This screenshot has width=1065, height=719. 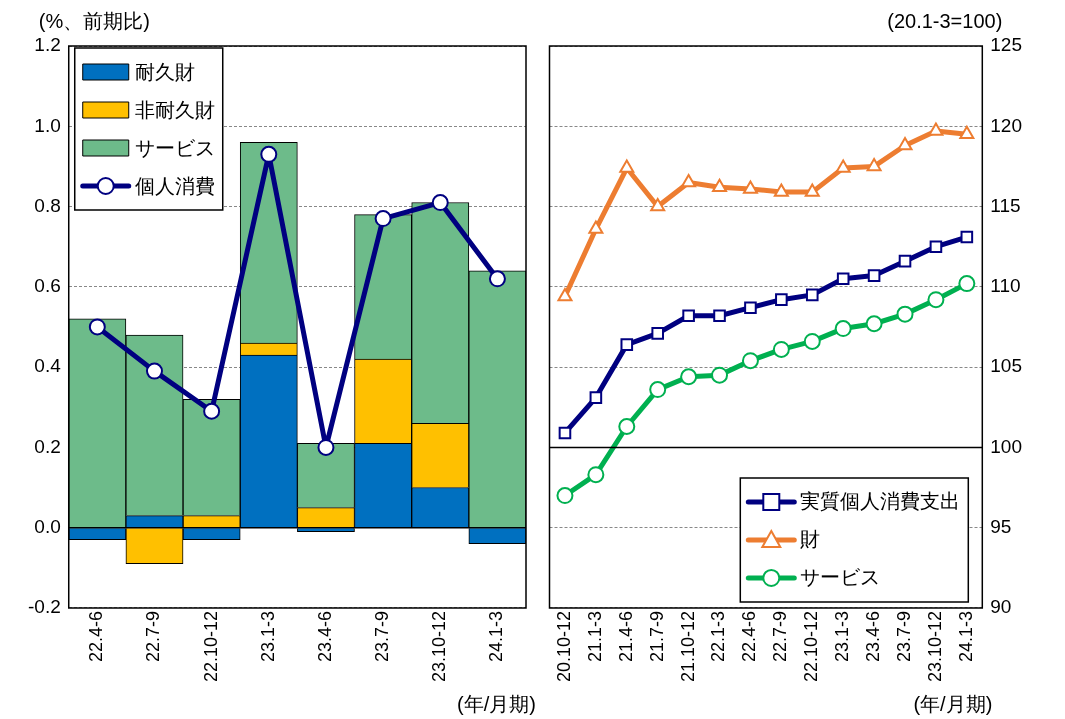 What do you see at coordinates (594, 636) in the screenshot?
I see `x-tick-label: 21.1-3` at bounding box center [594, 636].